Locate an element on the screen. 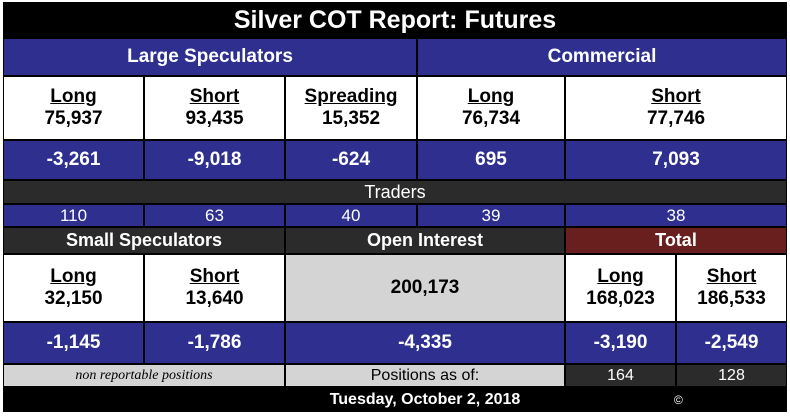 This screenshot has width=790, height=416. large-spec-short-cell: Short 93,435 is located at coordinates (214, 108).